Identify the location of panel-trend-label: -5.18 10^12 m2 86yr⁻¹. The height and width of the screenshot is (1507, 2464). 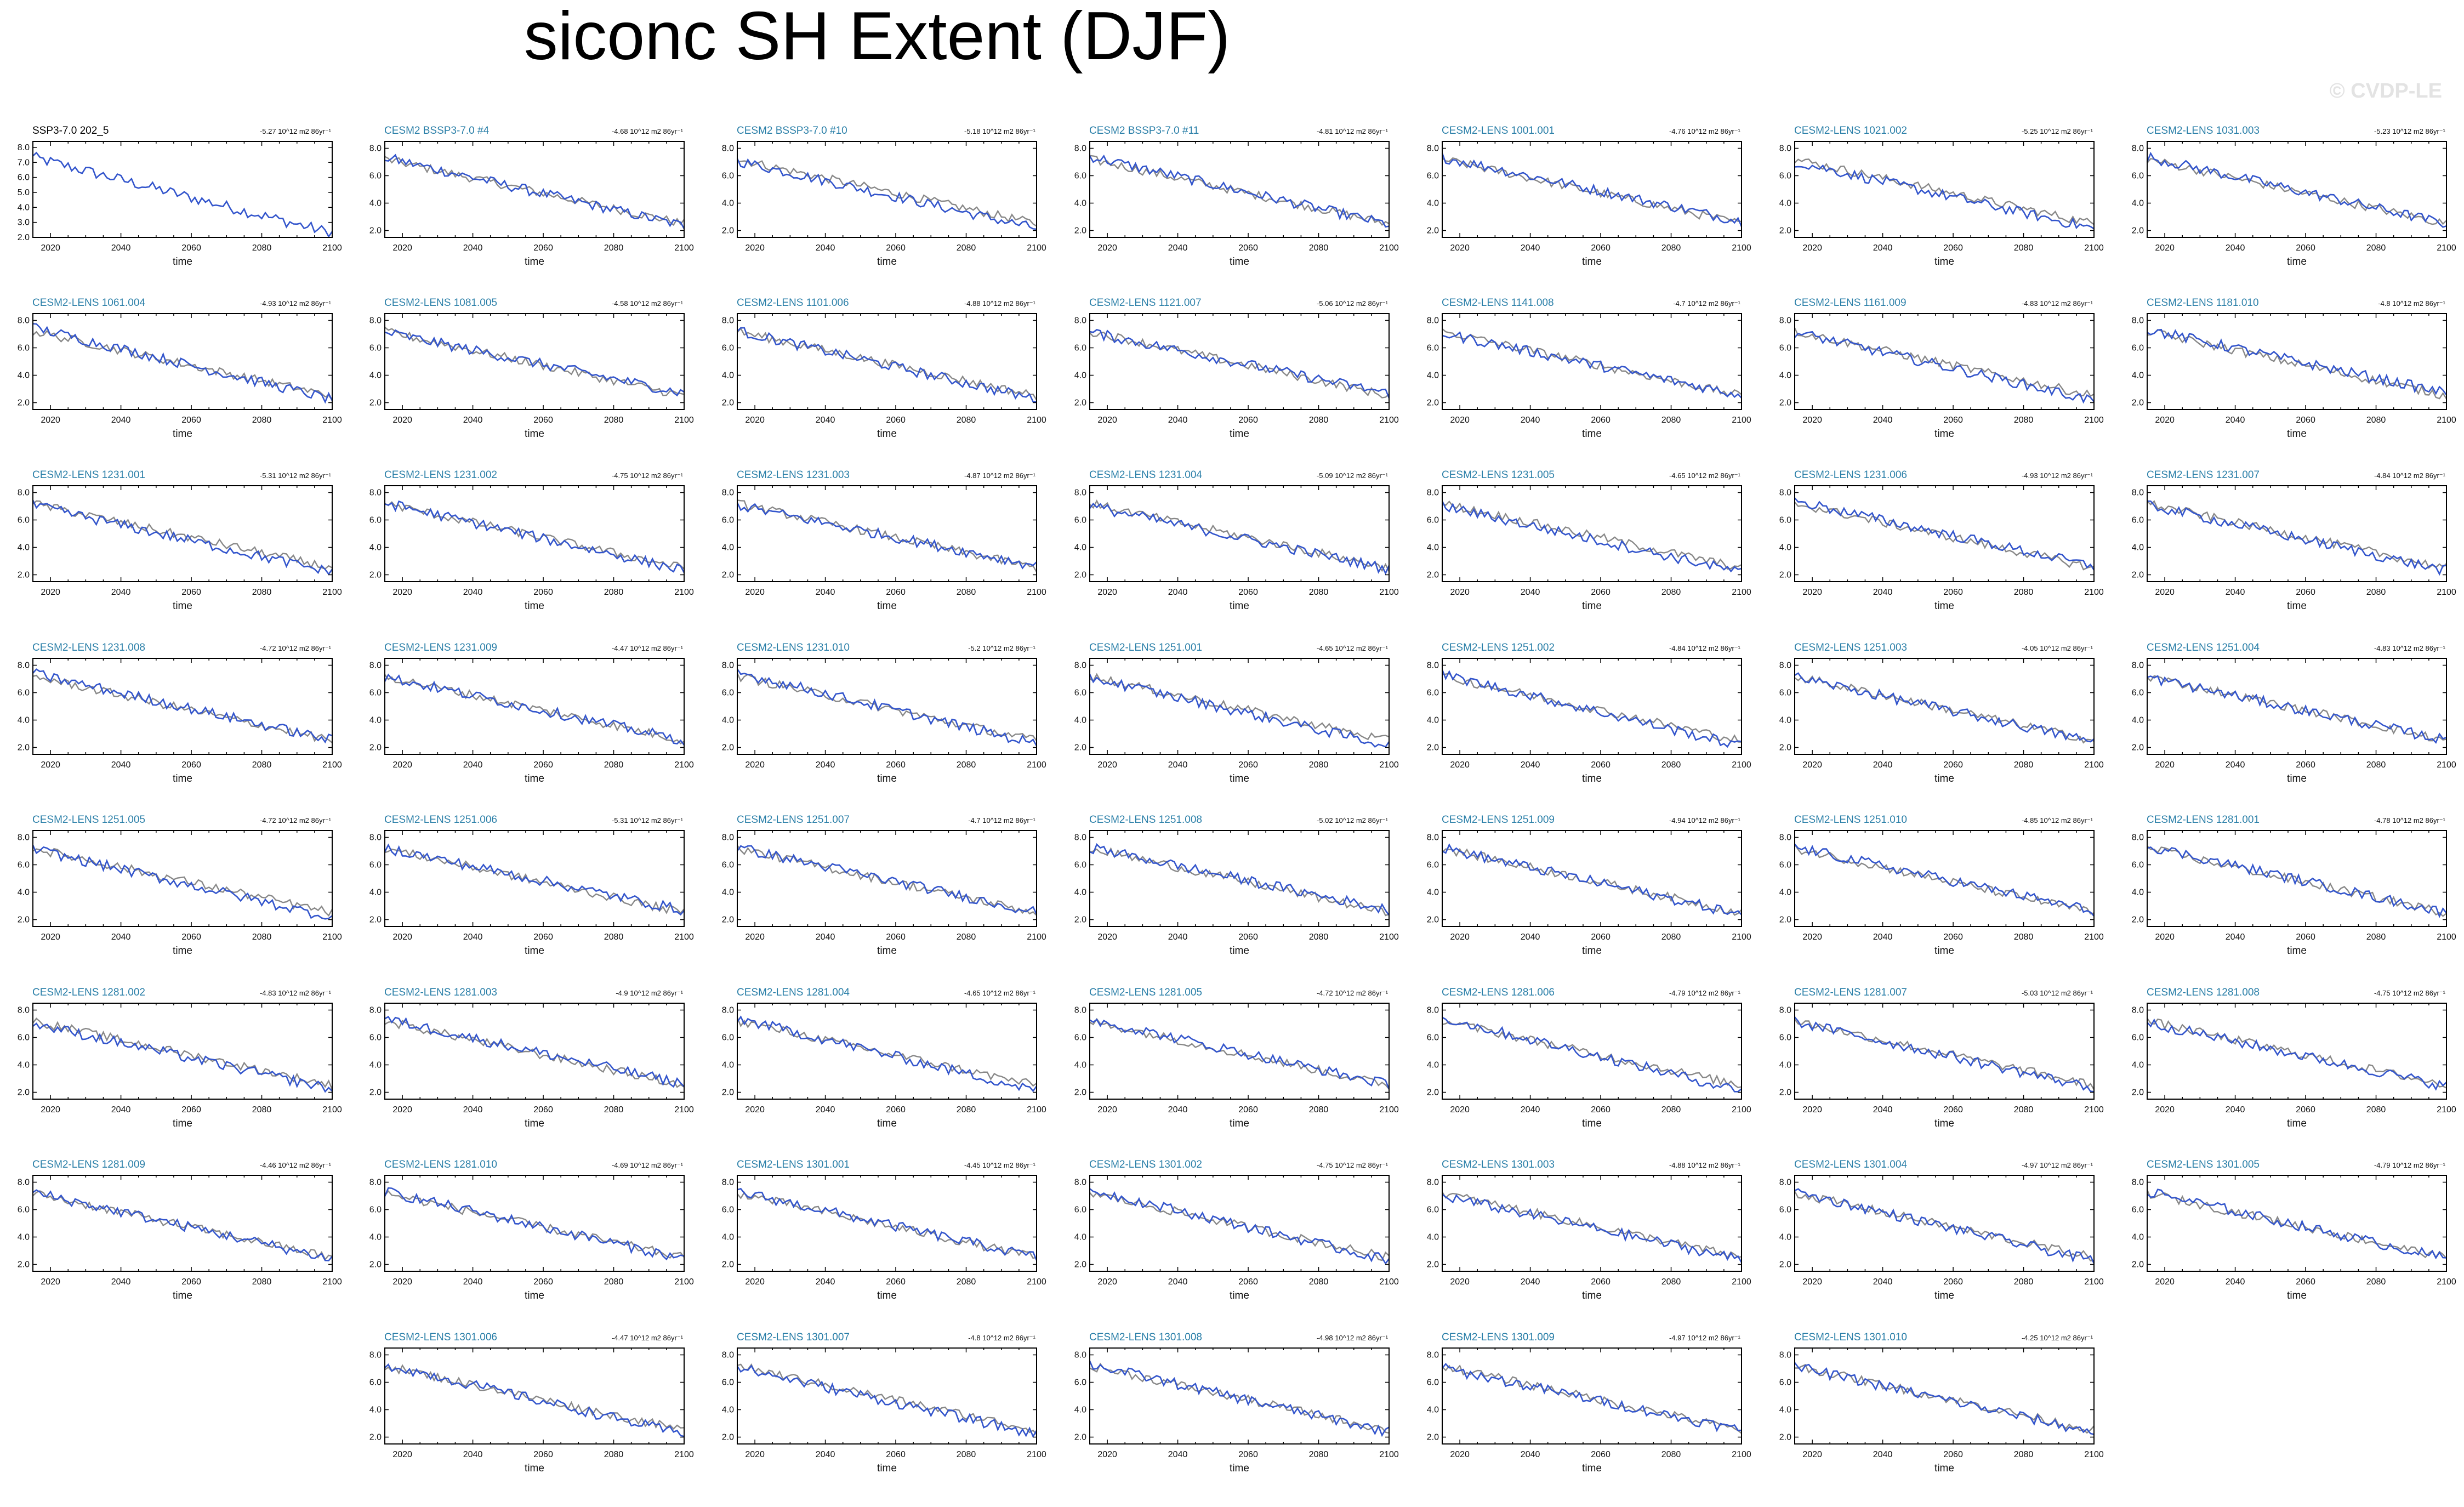
(1000, 131).